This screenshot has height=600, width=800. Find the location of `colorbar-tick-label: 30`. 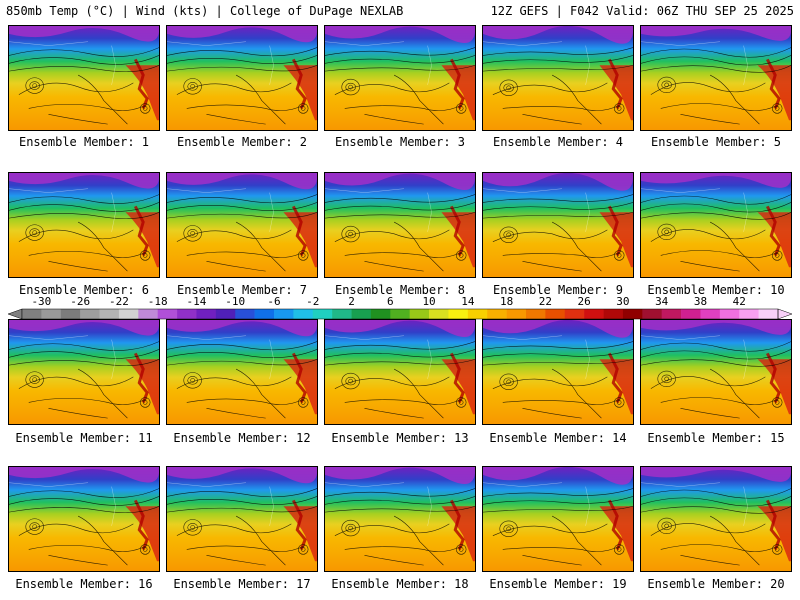

colorbar-tick-label: 30 is located at coordinates (623, 301).